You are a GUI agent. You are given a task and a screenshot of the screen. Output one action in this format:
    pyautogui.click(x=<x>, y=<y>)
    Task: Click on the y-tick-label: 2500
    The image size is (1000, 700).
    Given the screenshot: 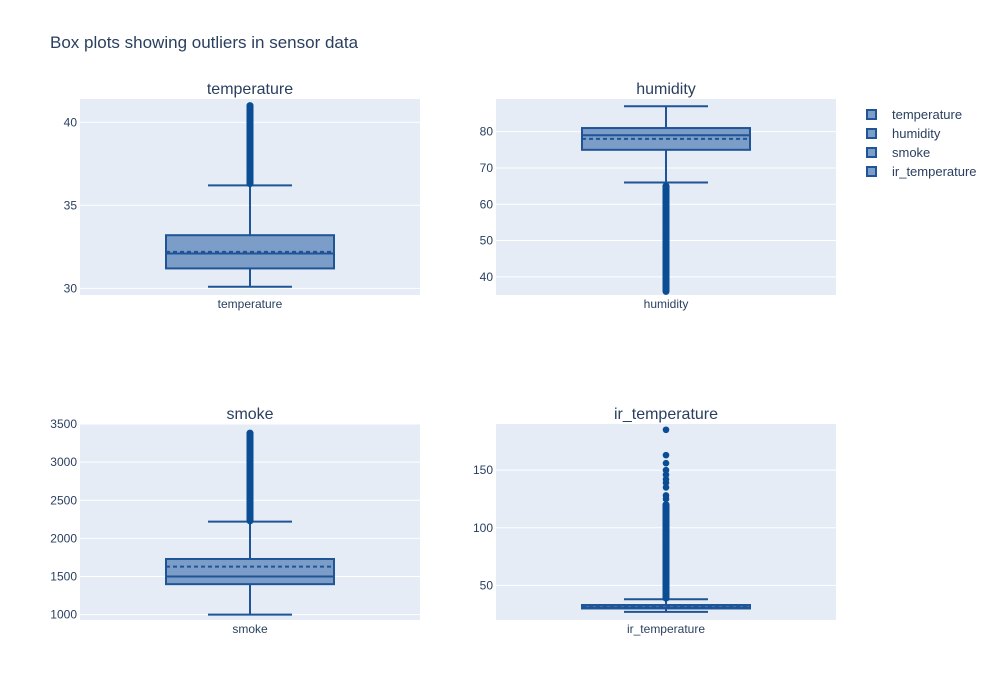 What is the action you would take?
    pyautogui.click(x=63, y=500)
    